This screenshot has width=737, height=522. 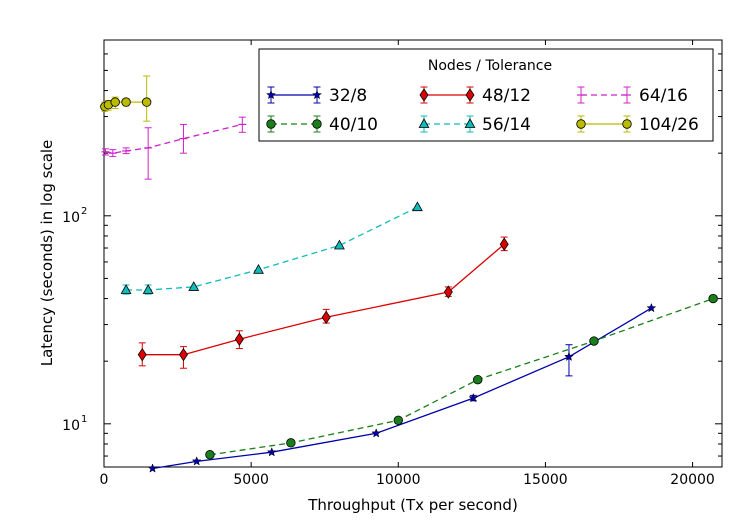 What do you see at coordinates (353, 125) in the screenshot?
I see `legend-label: 40/10` at bounding box center [353, 125].